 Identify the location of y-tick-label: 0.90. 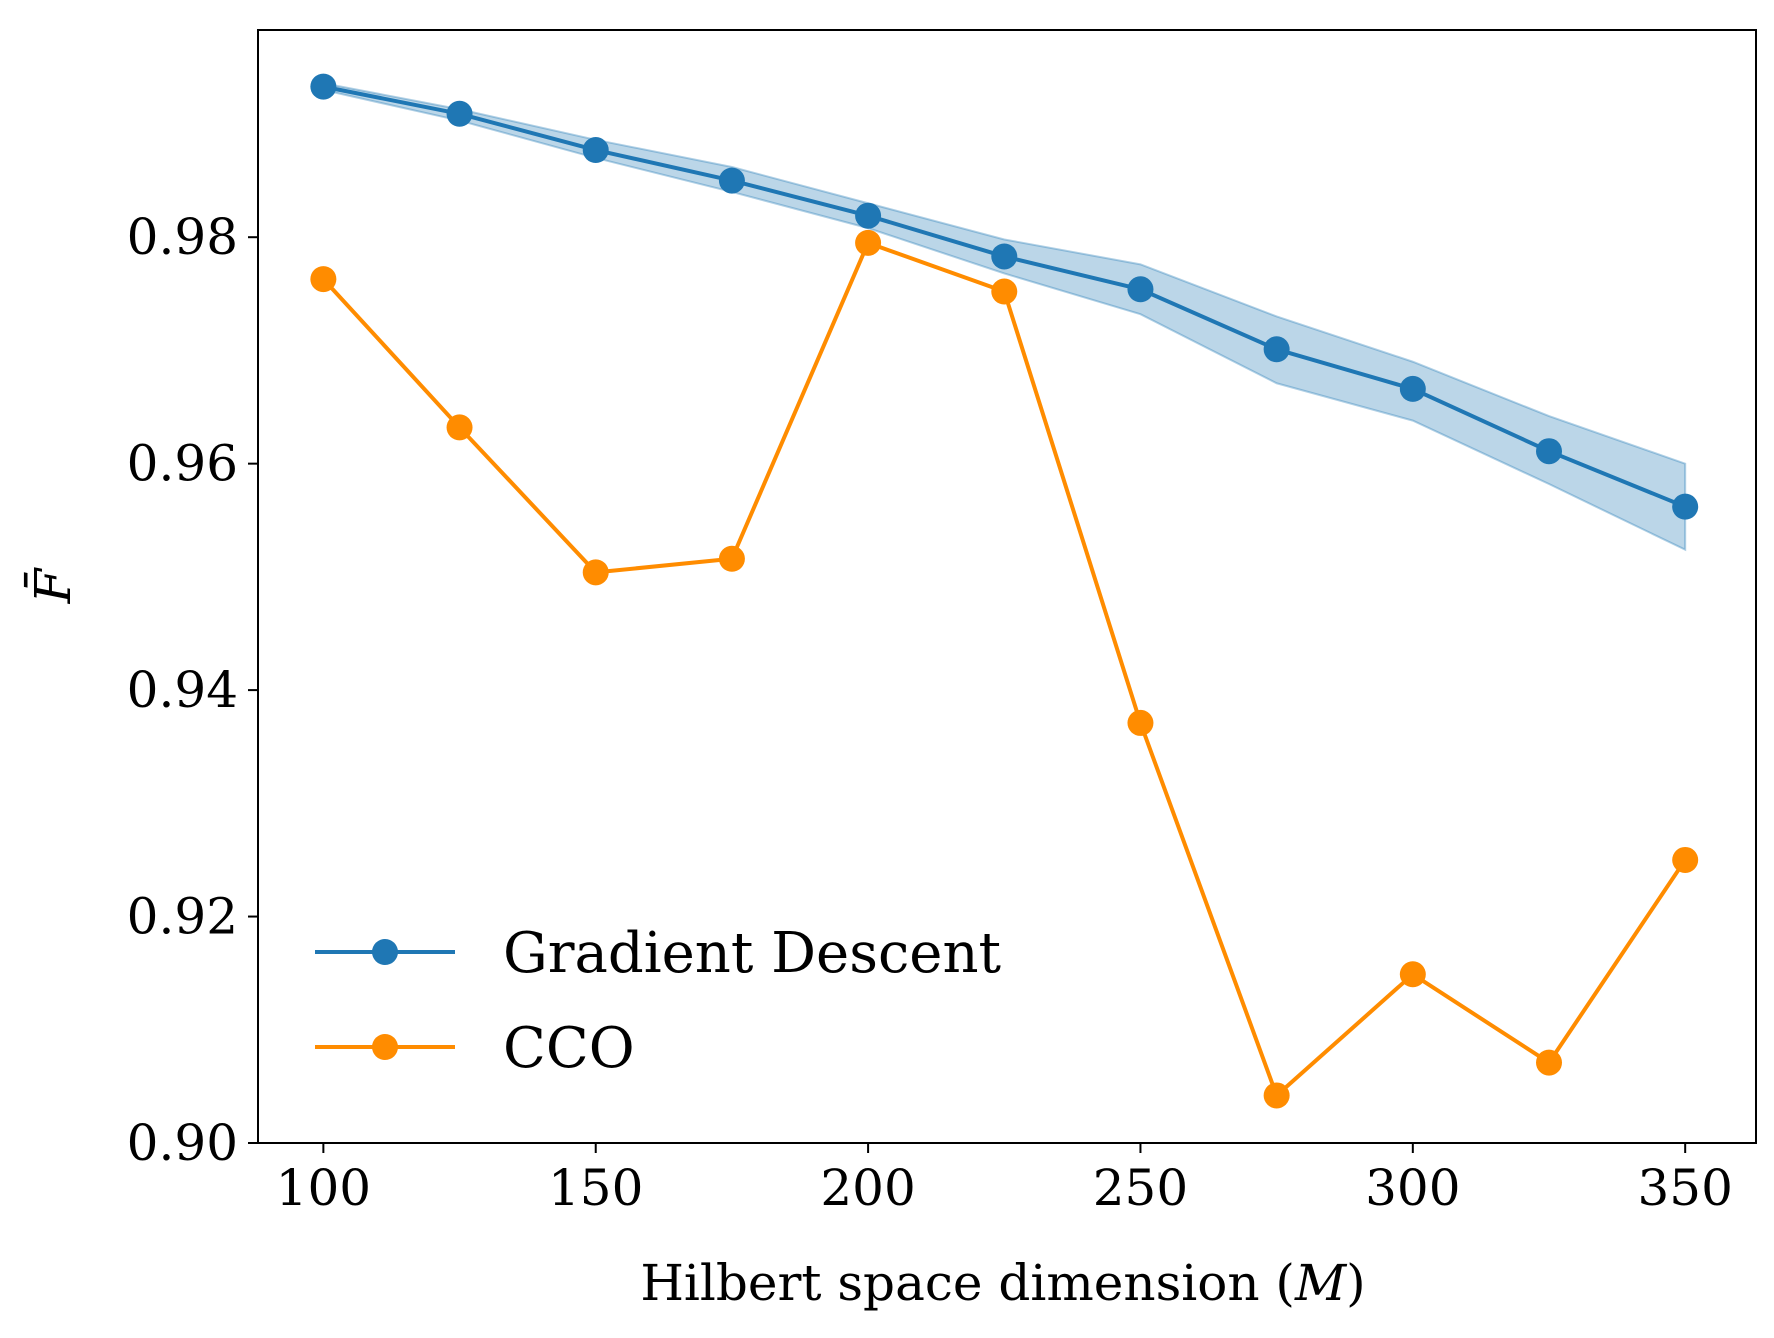
(182, 1143).